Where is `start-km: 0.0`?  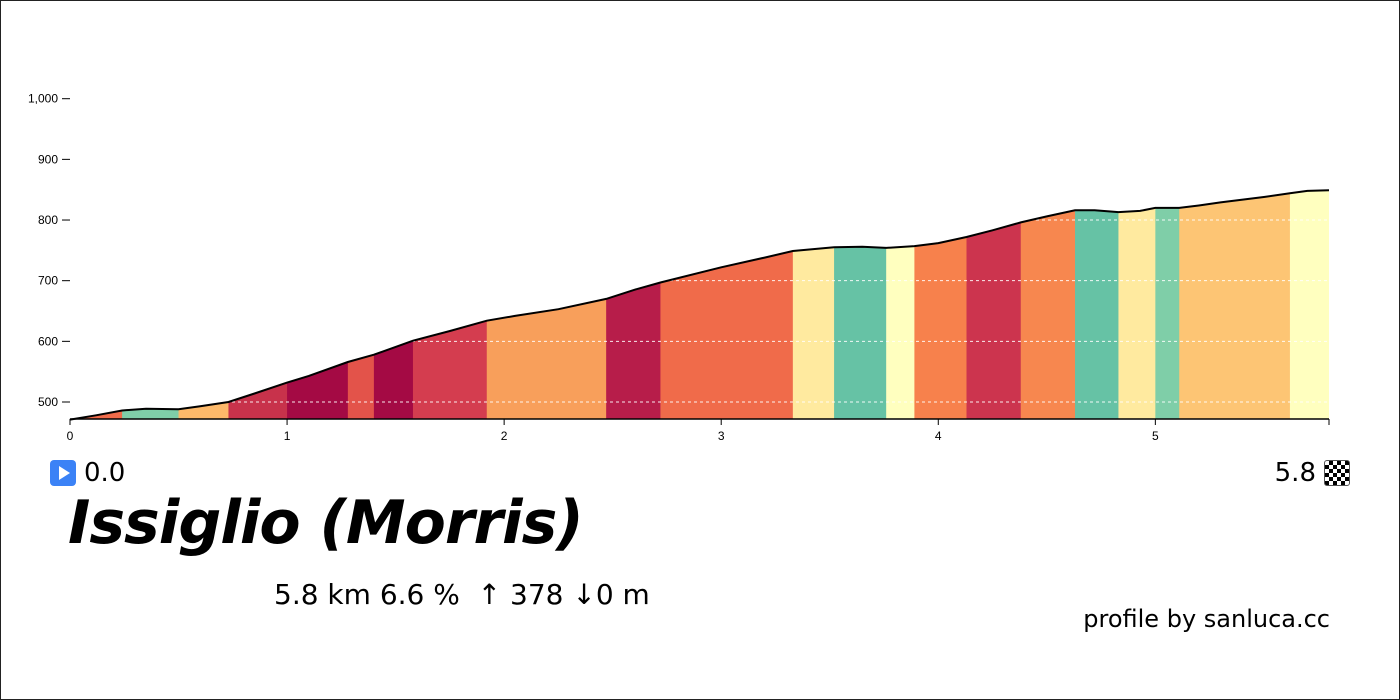 start-km: 0.0 is located at coordinates (105, 473).